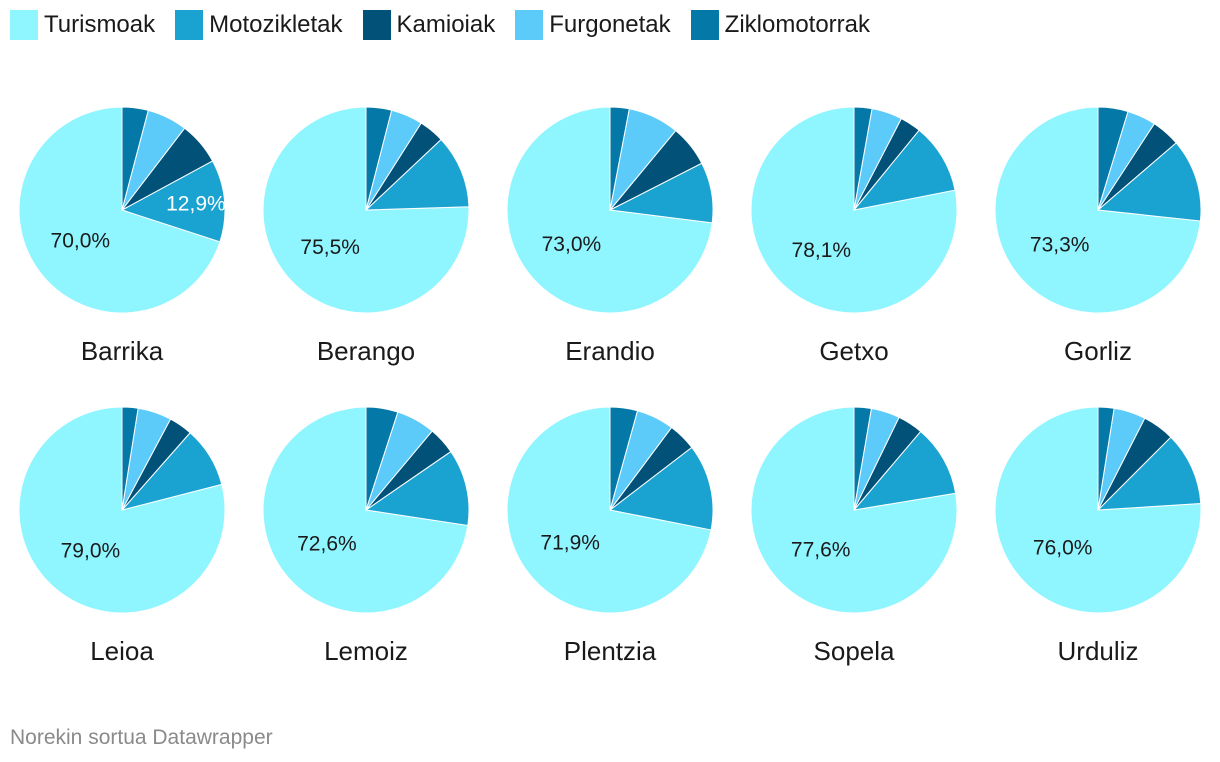 This screenshot has width=1220, height=762. What do you see at coordinates (366, 536) in the screenshot?
I see `pie-lemoiz: 72,6% Lemoiz` at bounding box center [366, 536].